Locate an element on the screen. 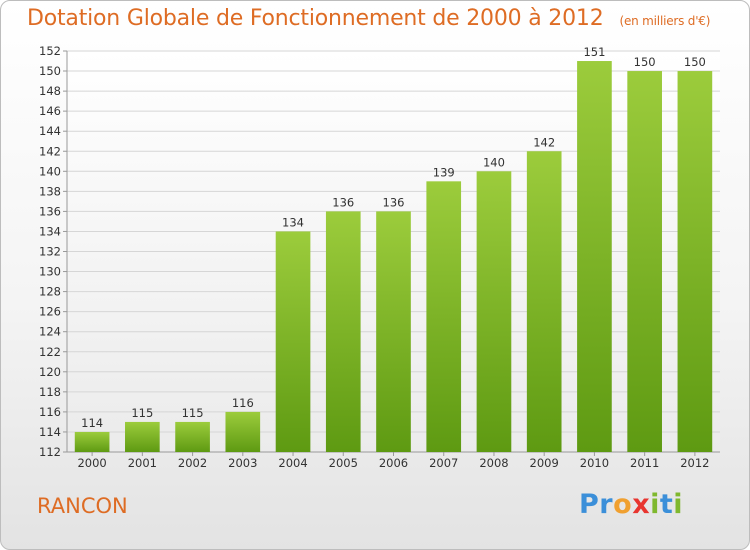  bar-value-label: 151 is located at coordinates (594, 52).